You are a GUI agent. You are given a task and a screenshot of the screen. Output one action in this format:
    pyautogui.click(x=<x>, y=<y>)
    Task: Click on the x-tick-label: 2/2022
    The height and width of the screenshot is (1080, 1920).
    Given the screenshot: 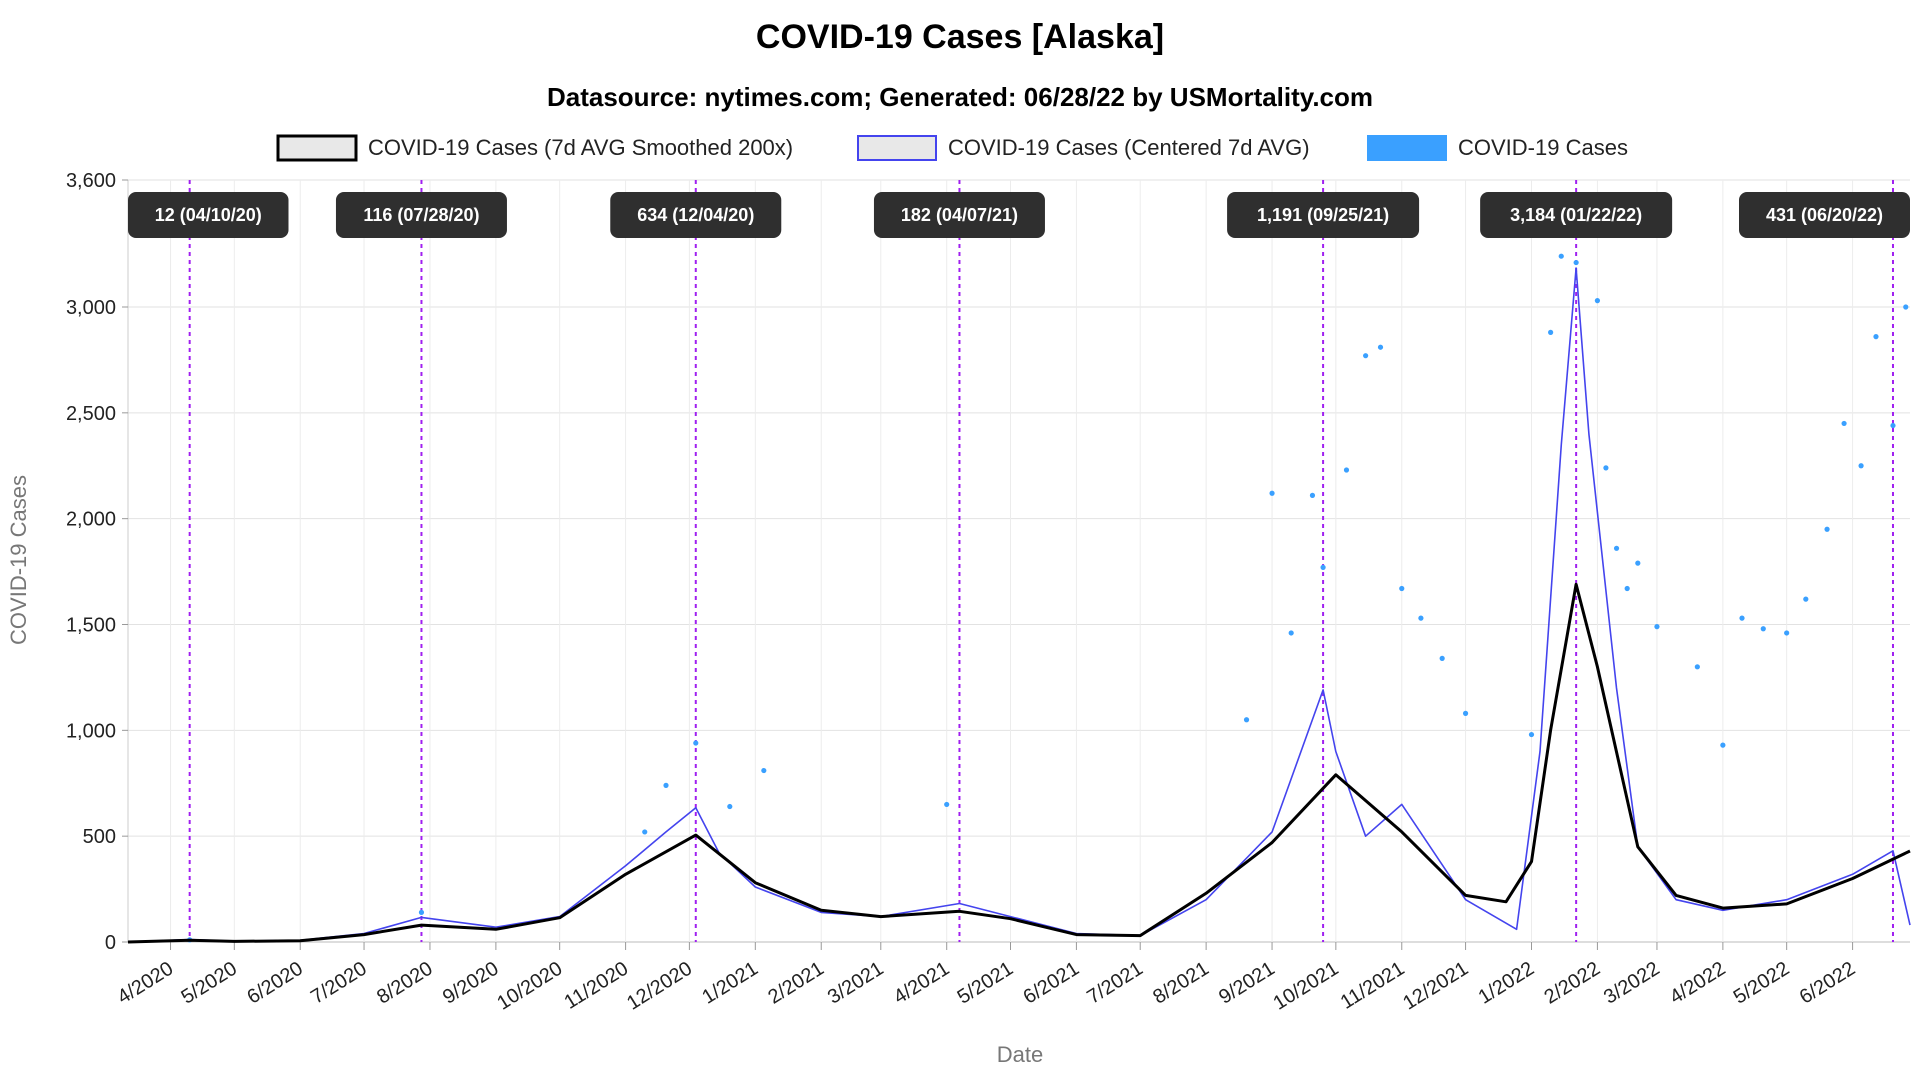 What is the action you would take?
    pyautogui.click(x=1573, y=983)
    